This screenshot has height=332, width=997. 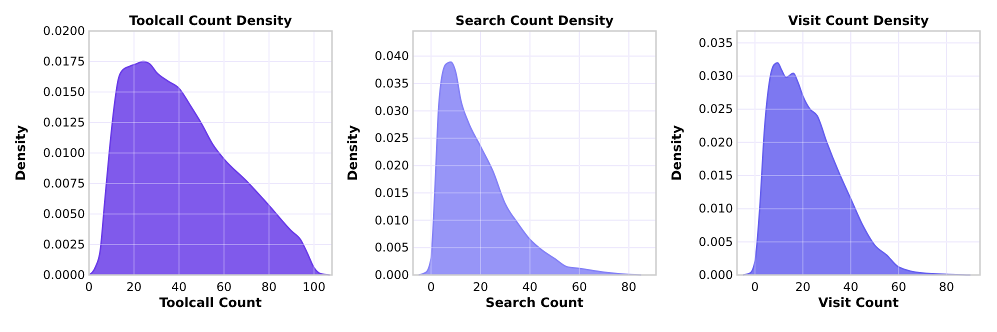 What do you see at coordinates (859, 21) in the screenshot?
I see `chart-title: Visit Count Density` at bounding box center [859, 21].